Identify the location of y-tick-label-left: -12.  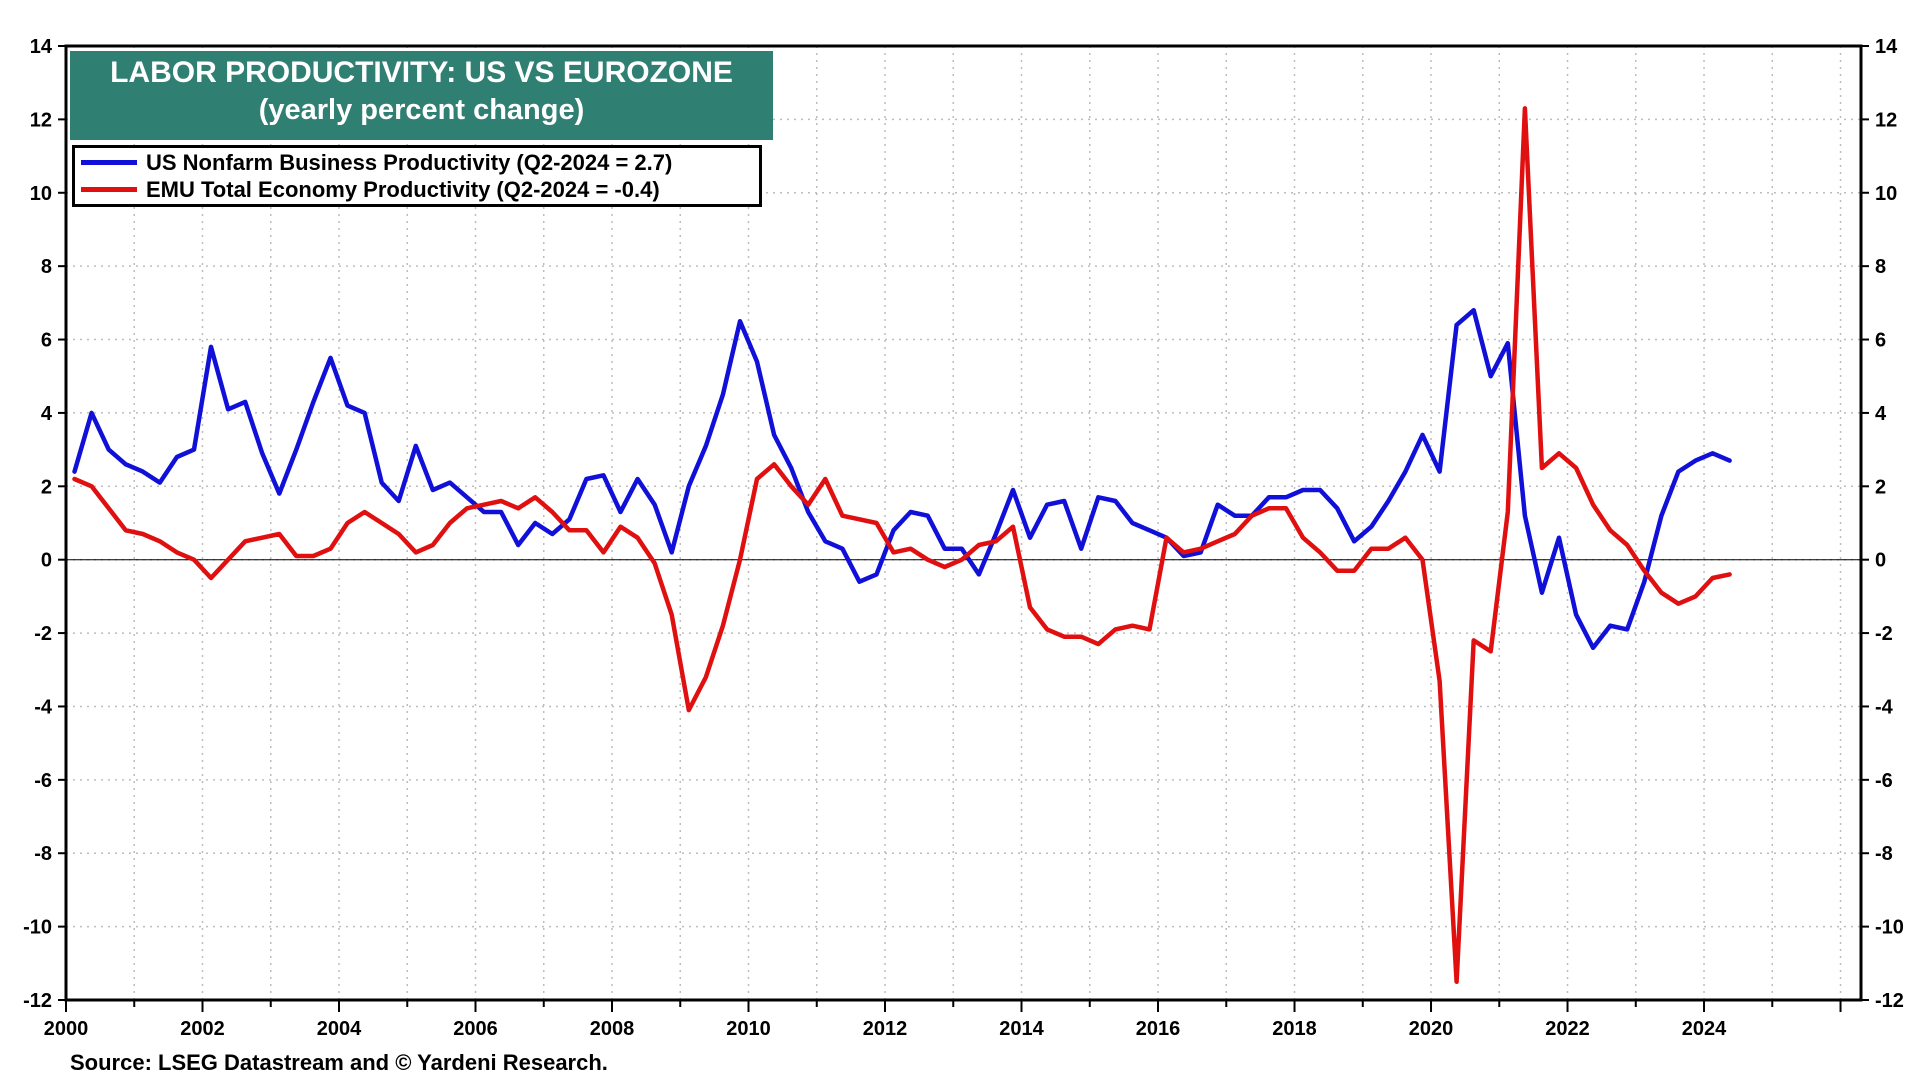
(37, 1001).